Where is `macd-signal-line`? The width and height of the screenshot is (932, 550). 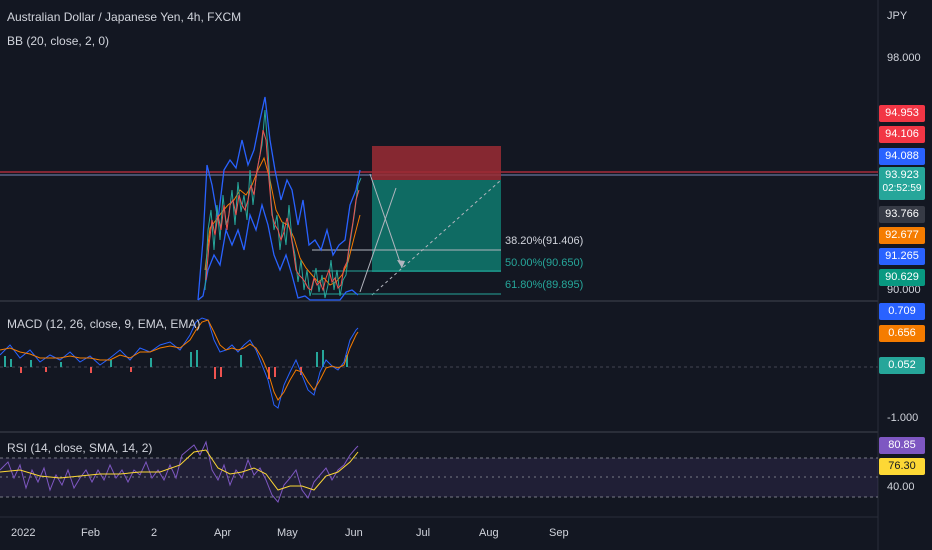 macd-signal-line is located at coordinates (179, 360).